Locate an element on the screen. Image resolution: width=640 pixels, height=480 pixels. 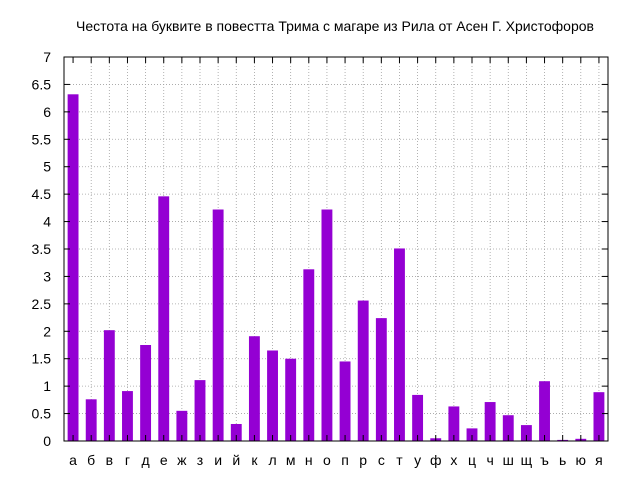
bar-й is located at coordinates (236, 432).